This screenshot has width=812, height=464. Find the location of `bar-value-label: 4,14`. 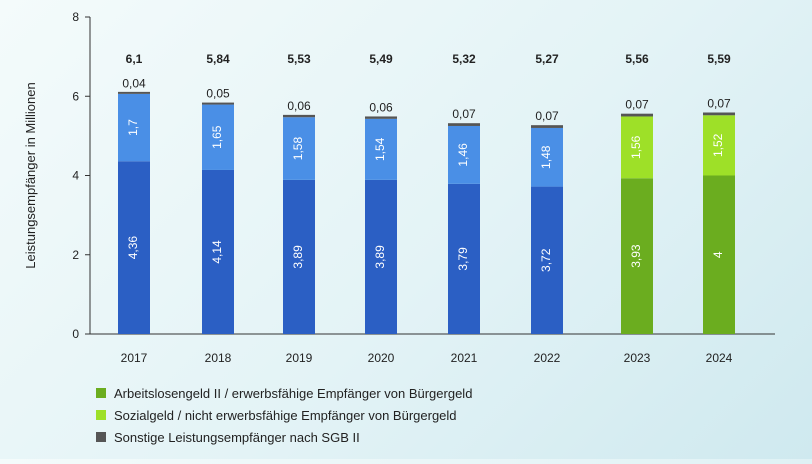

bar-value-label: 4,14 is located at coordinates (217, 252).